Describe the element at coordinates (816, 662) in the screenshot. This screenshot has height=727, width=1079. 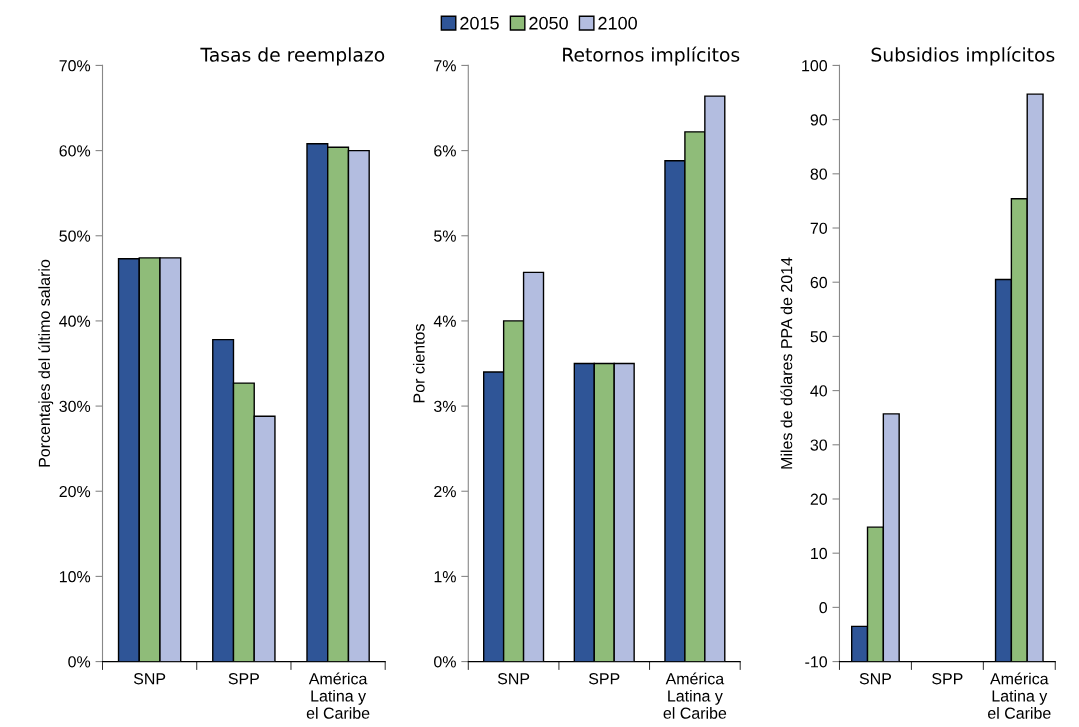
I see `y-tick-label: -10` at that location.